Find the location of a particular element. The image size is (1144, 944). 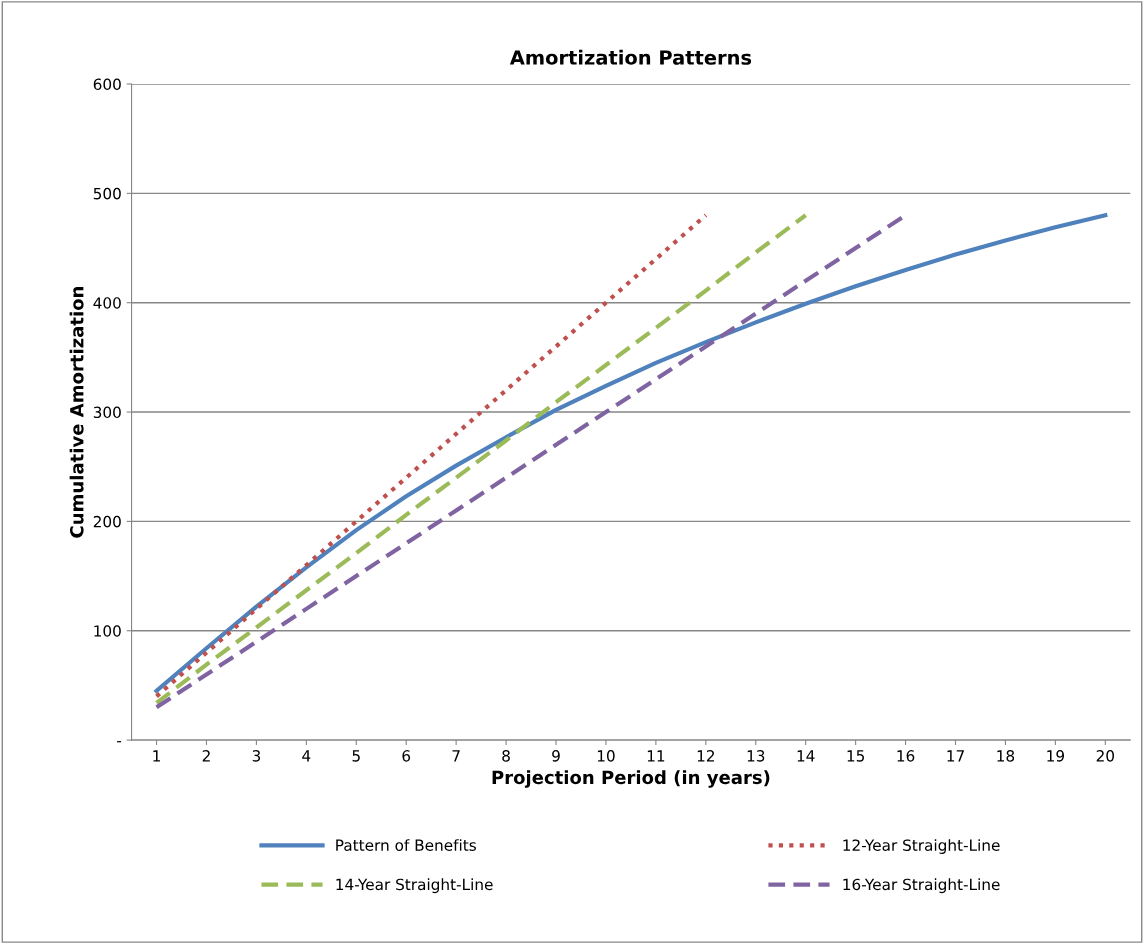

x-axis-title: Projection Period (in years) is located at coordinates (631, 779).